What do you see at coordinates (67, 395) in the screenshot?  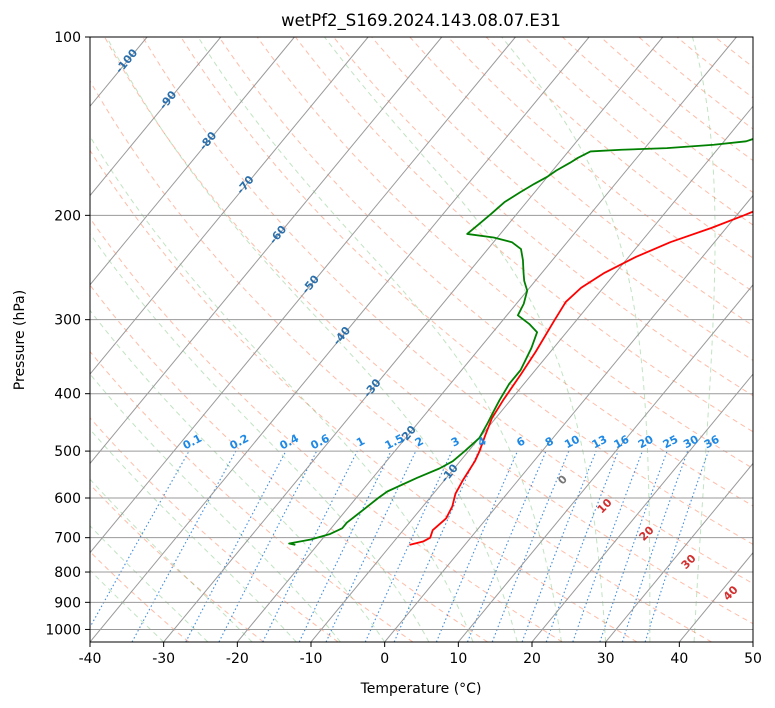 I see `y-tick-label: 400` at bounding box center [67, 395].